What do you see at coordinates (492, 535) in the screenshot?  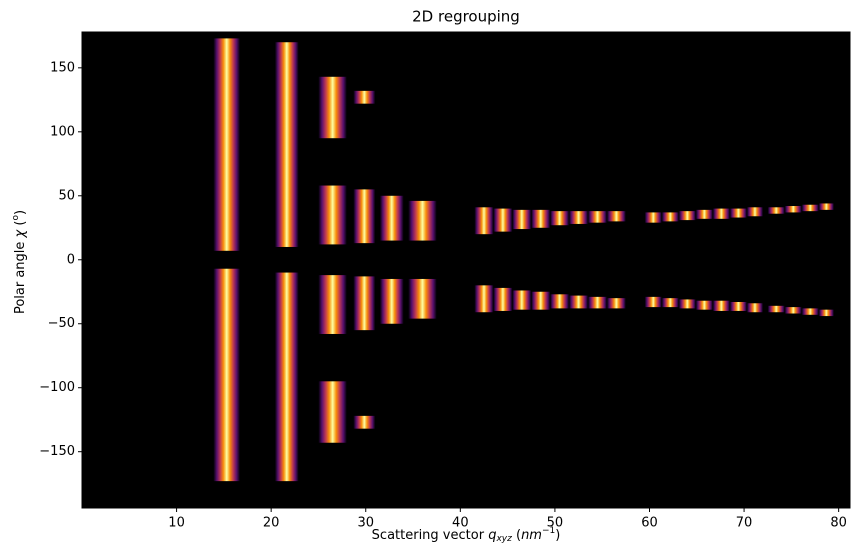 I see `x-label-part: q` at bounding box center [492, 535].